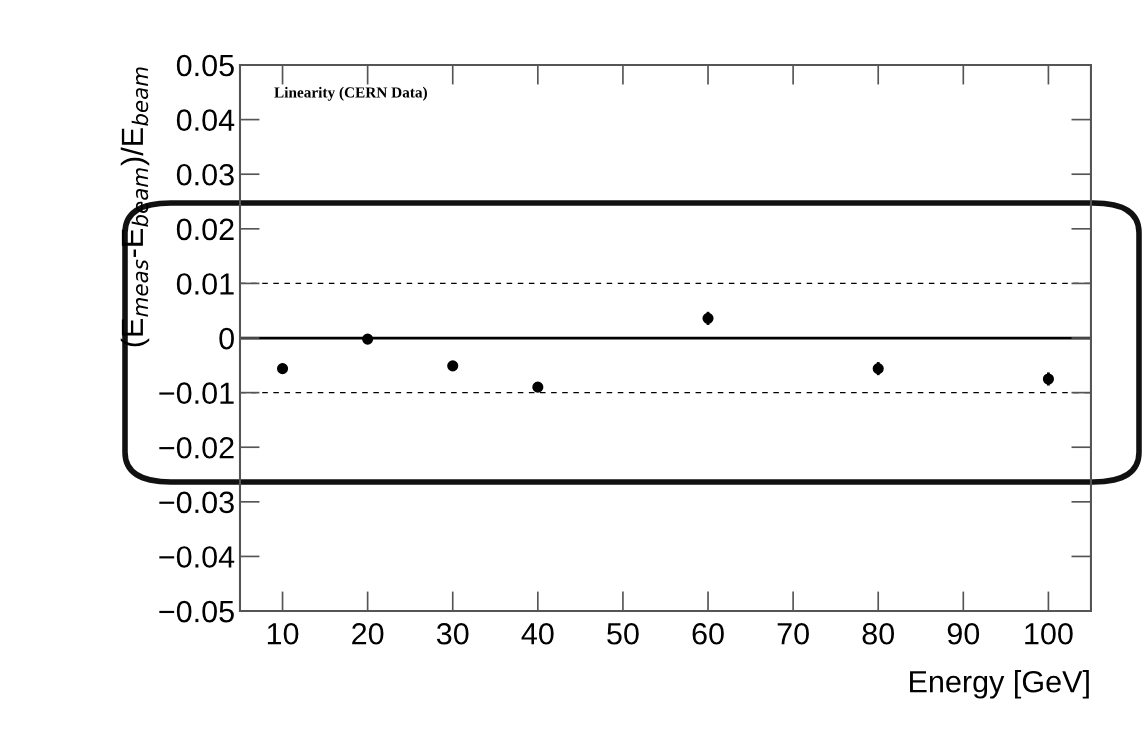 The image size is (1145, 742). I want to click on y-tick-label: 0.01, so click(205, 284).